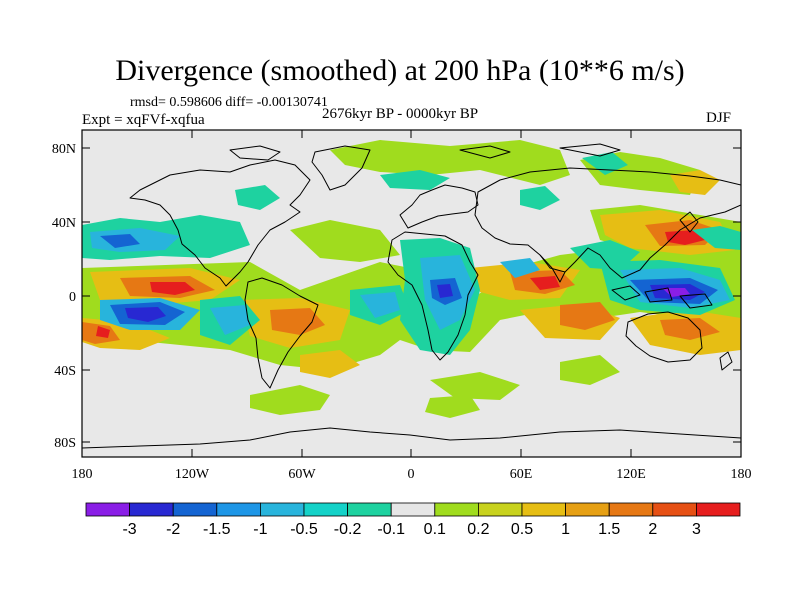  I want to click on colorbar-label: -0.5, so click(304, 529).